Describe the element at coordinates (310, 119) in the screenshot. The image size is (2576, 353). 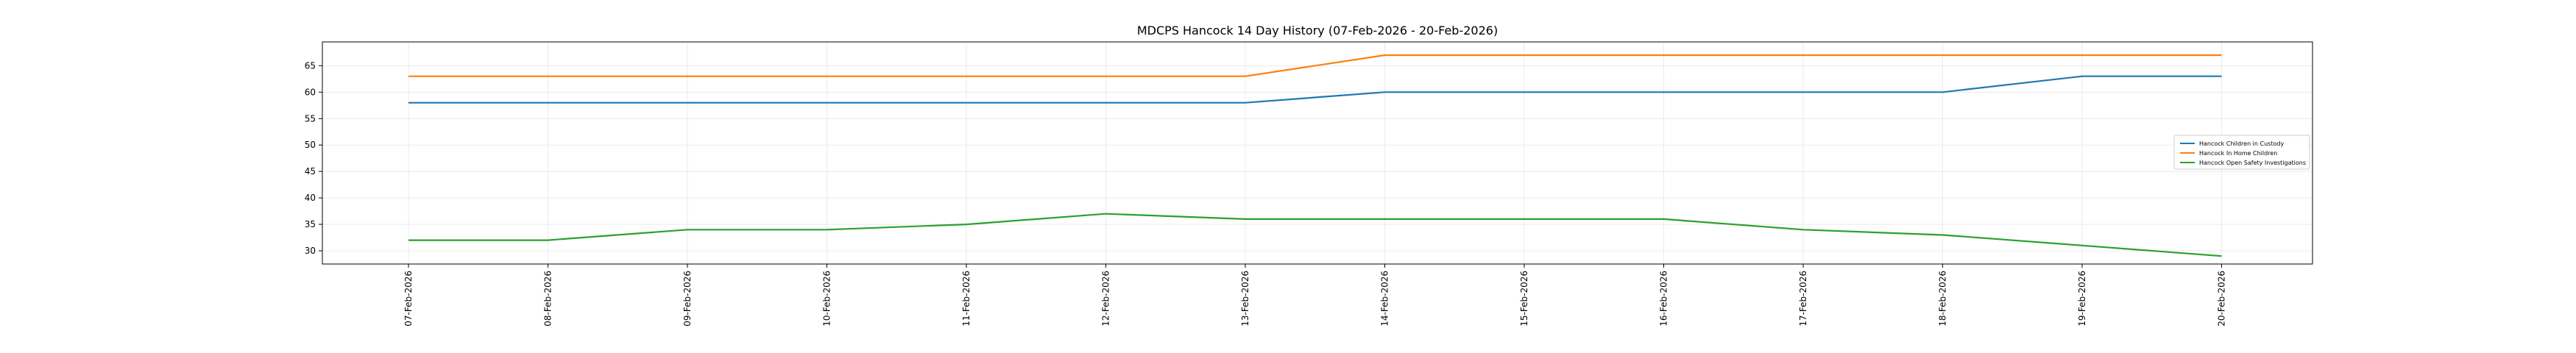
I see `y-tick-label: 55` at that location.